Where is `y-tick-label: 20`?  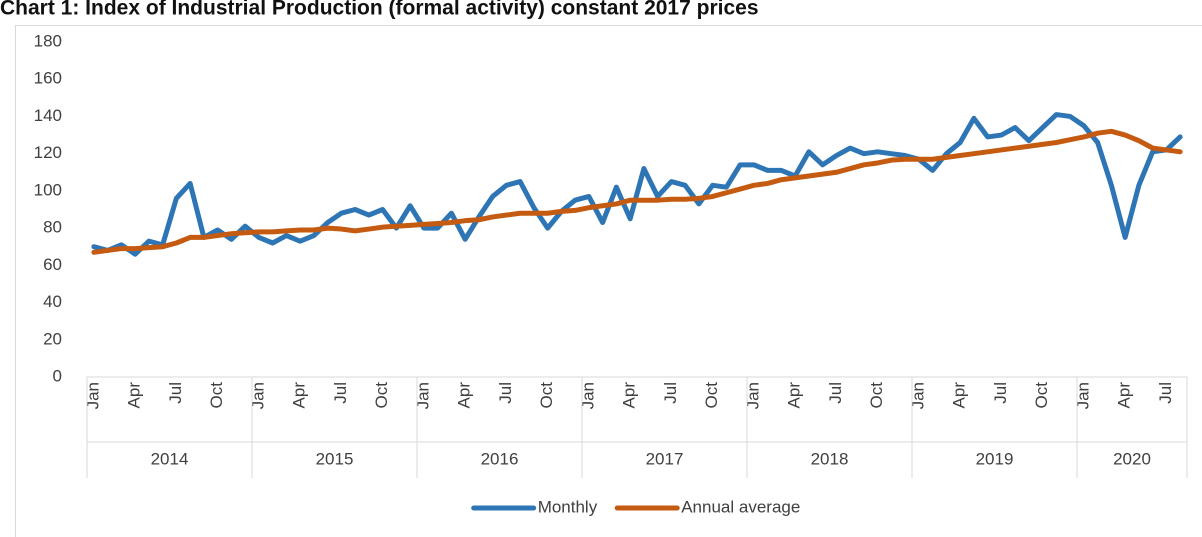 y-tick-label: 20 is located at coordinates (52, 338).